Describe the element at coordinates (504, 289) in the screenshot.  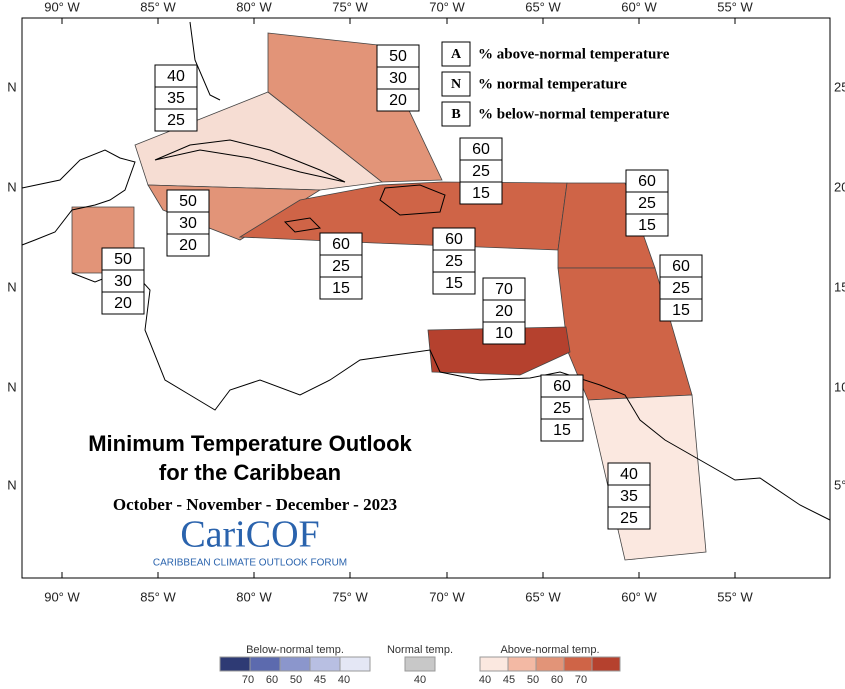
I see `probability-value: 70` at that location.